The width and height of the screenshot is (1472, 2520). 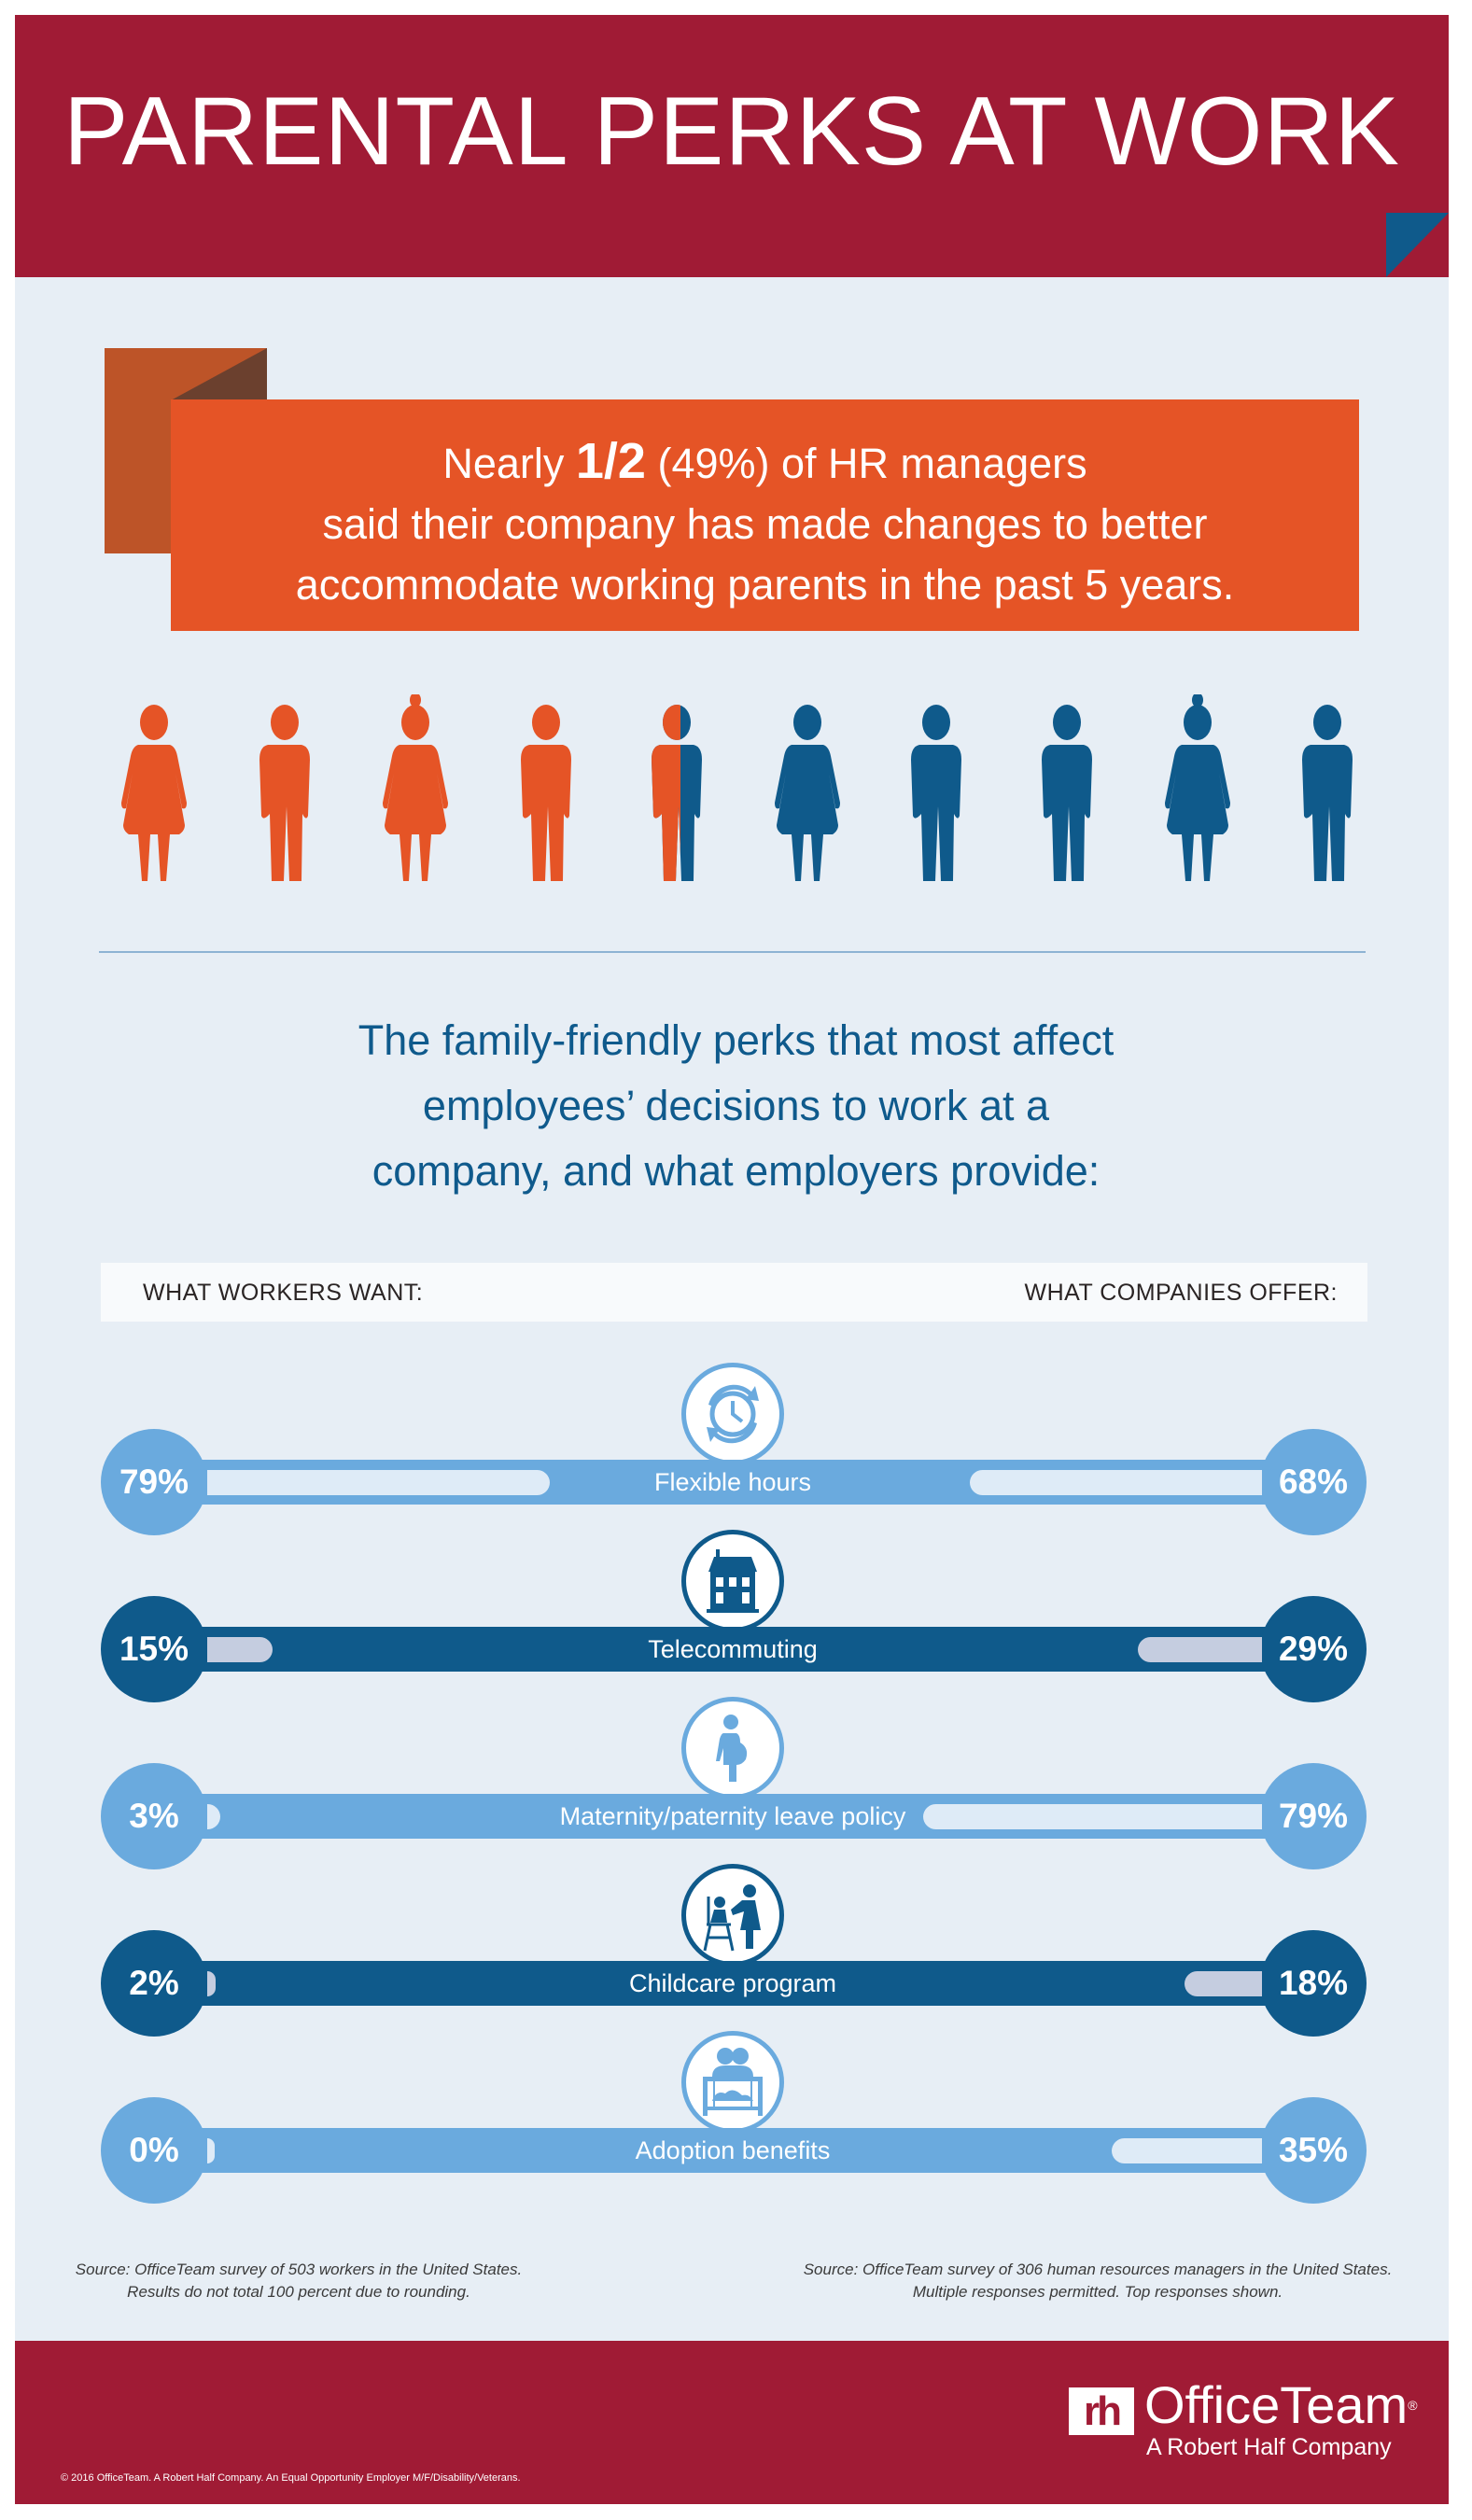 I want to click on perk-row: 2% 18% Childcare program, so click(x=736, y=1927).